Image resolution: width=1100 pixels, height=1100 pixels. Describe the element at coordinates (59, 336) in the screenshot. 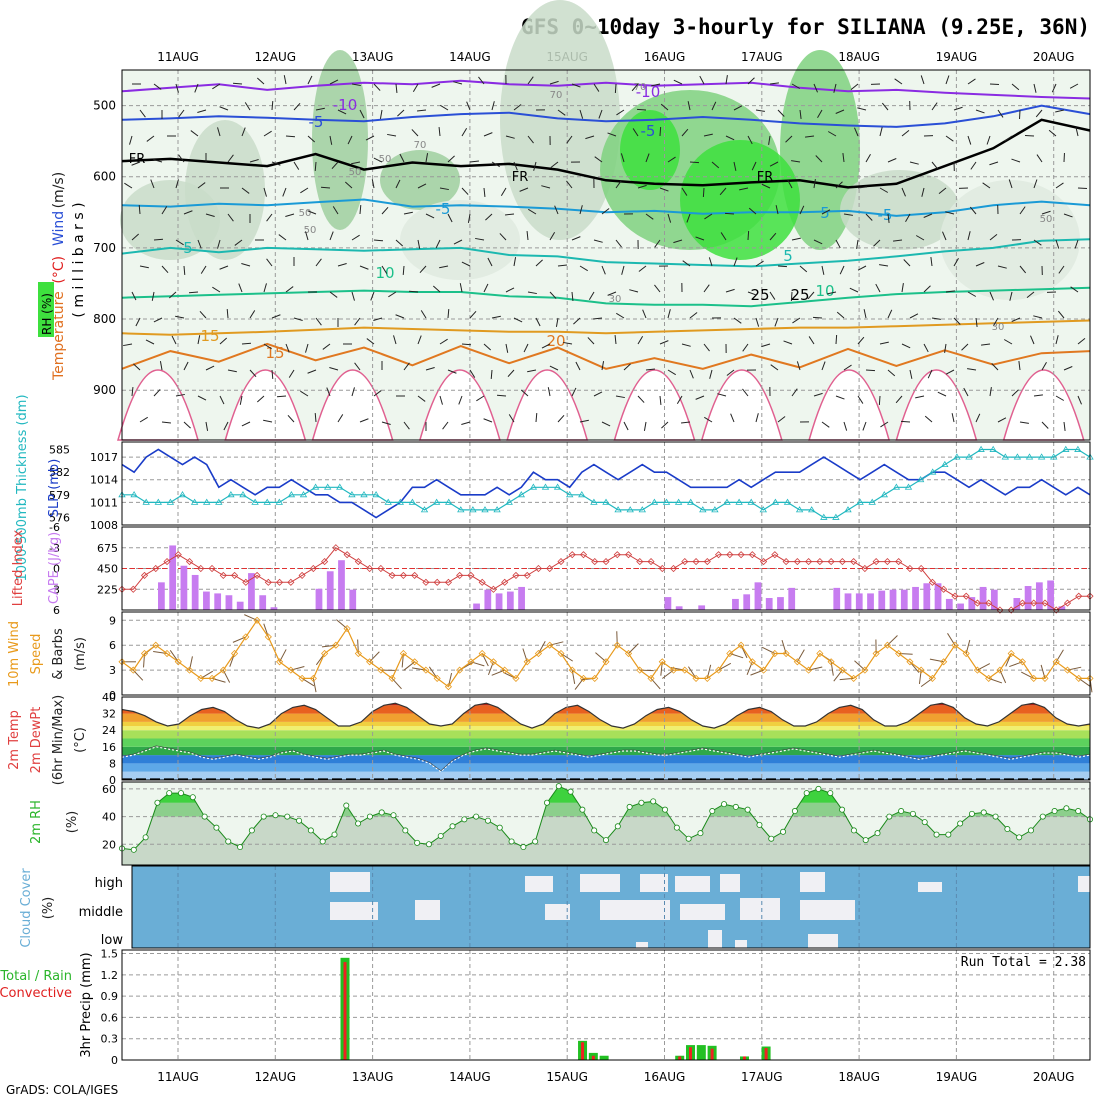

I see `upper-air-ylabel-part: Temperature` at that location.